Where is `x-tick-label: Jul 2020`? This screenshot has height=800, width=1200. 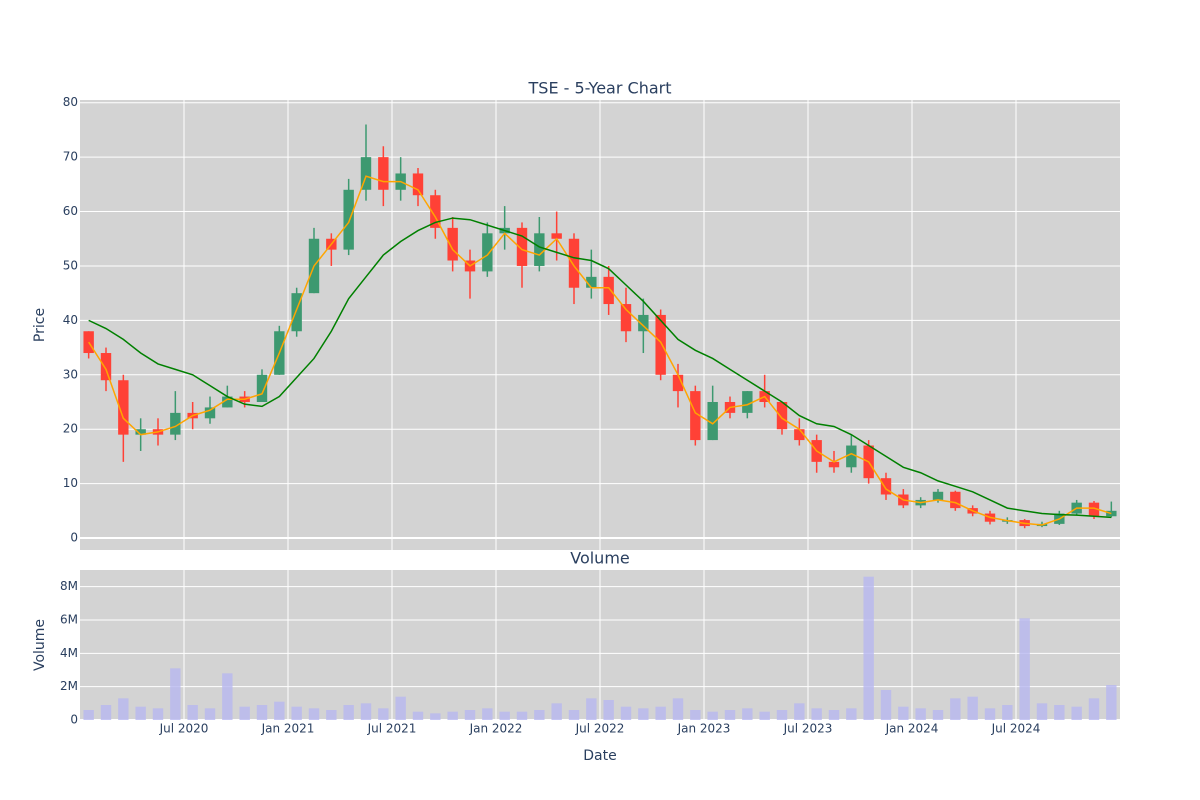
x-tick-label: Jul 2020 is located at coordinates (184, 729).